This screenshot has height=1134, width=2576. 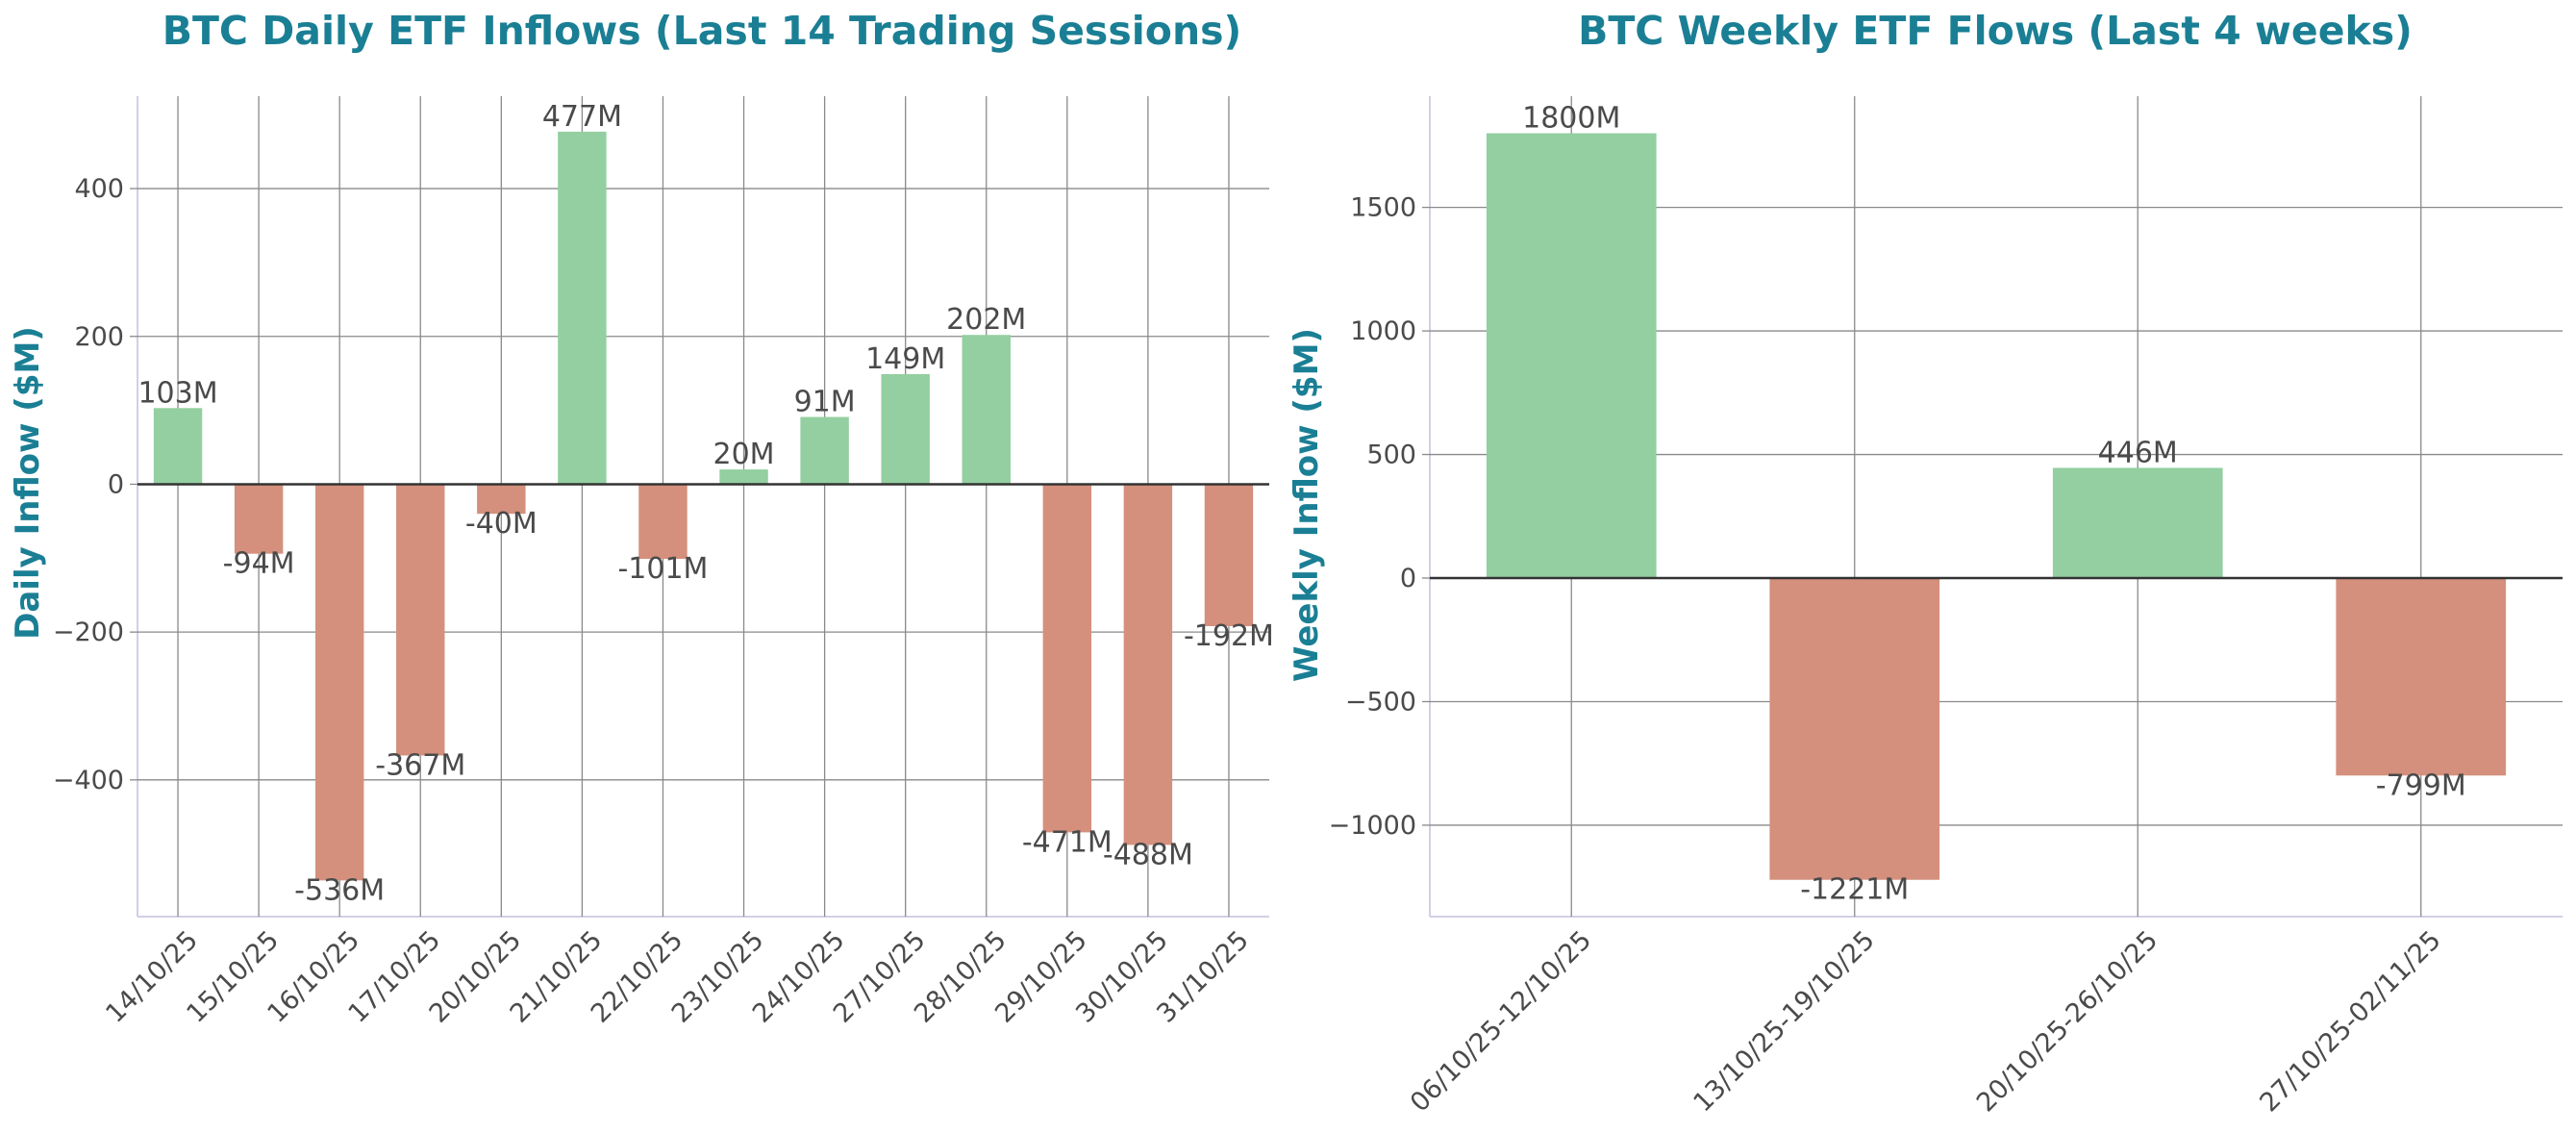 What do you see at coordinates (2067, 1022) in the screenshot?
I see `x-tick-label: 20/10/25-26/10/25` at bounding box center [2067, 1022].